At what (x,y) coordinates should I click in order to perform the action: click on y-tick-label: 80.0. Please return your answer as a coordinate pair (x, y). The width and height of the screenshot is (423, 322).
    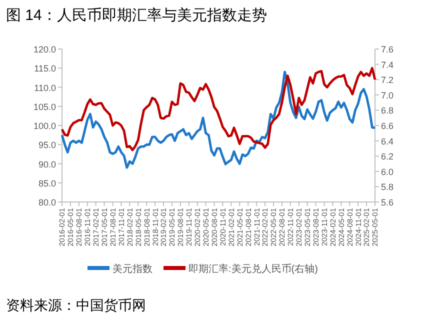
    Looking at the image, I should click on (47, 203).